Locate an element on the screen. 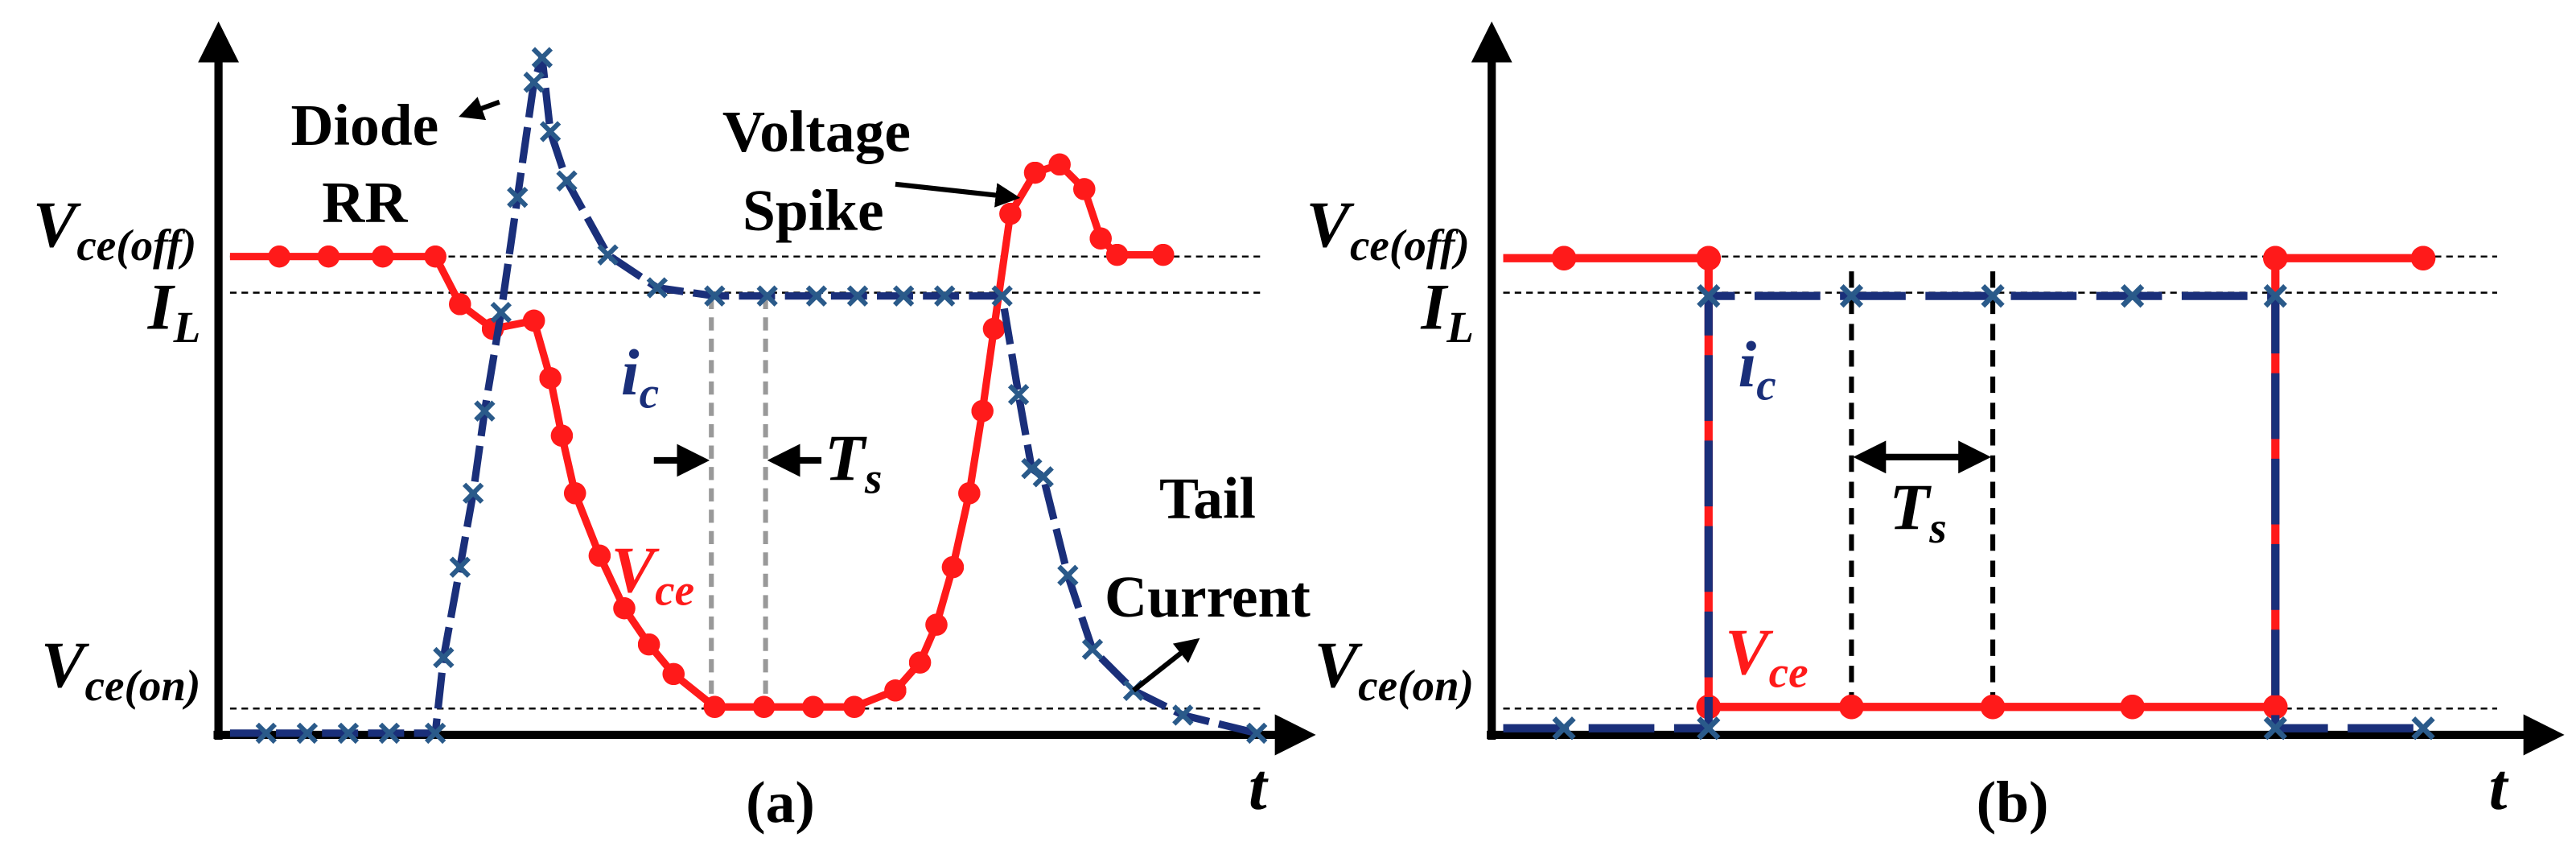 This screenshot has height=850, width=2576. note: Voltage is located at coordinates (816, 131).